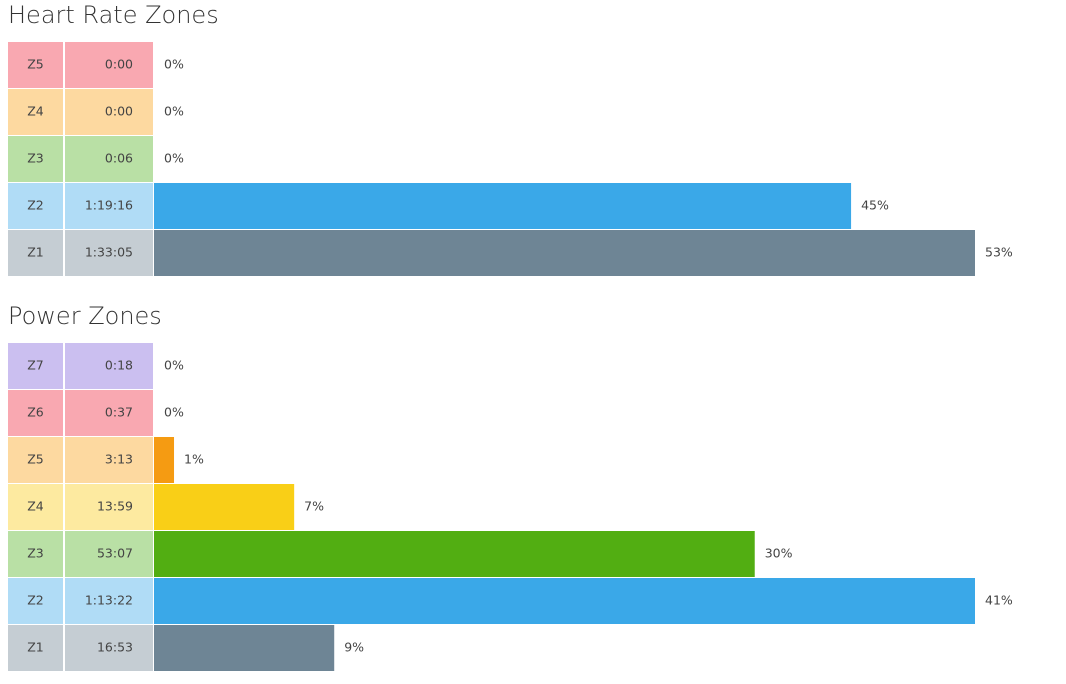  What do you see at coordinates (875, 205) in the screenshot?
I see `value-label: 45%` at bounding box center [875, 205].